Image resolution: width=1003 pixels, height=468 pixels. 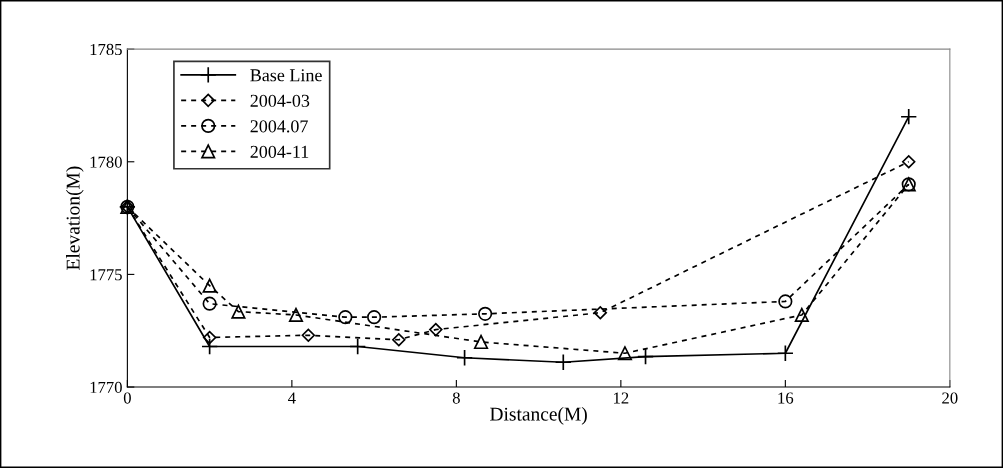 I want to click on legend-label: 2004-03, so click(x=280, y=100).